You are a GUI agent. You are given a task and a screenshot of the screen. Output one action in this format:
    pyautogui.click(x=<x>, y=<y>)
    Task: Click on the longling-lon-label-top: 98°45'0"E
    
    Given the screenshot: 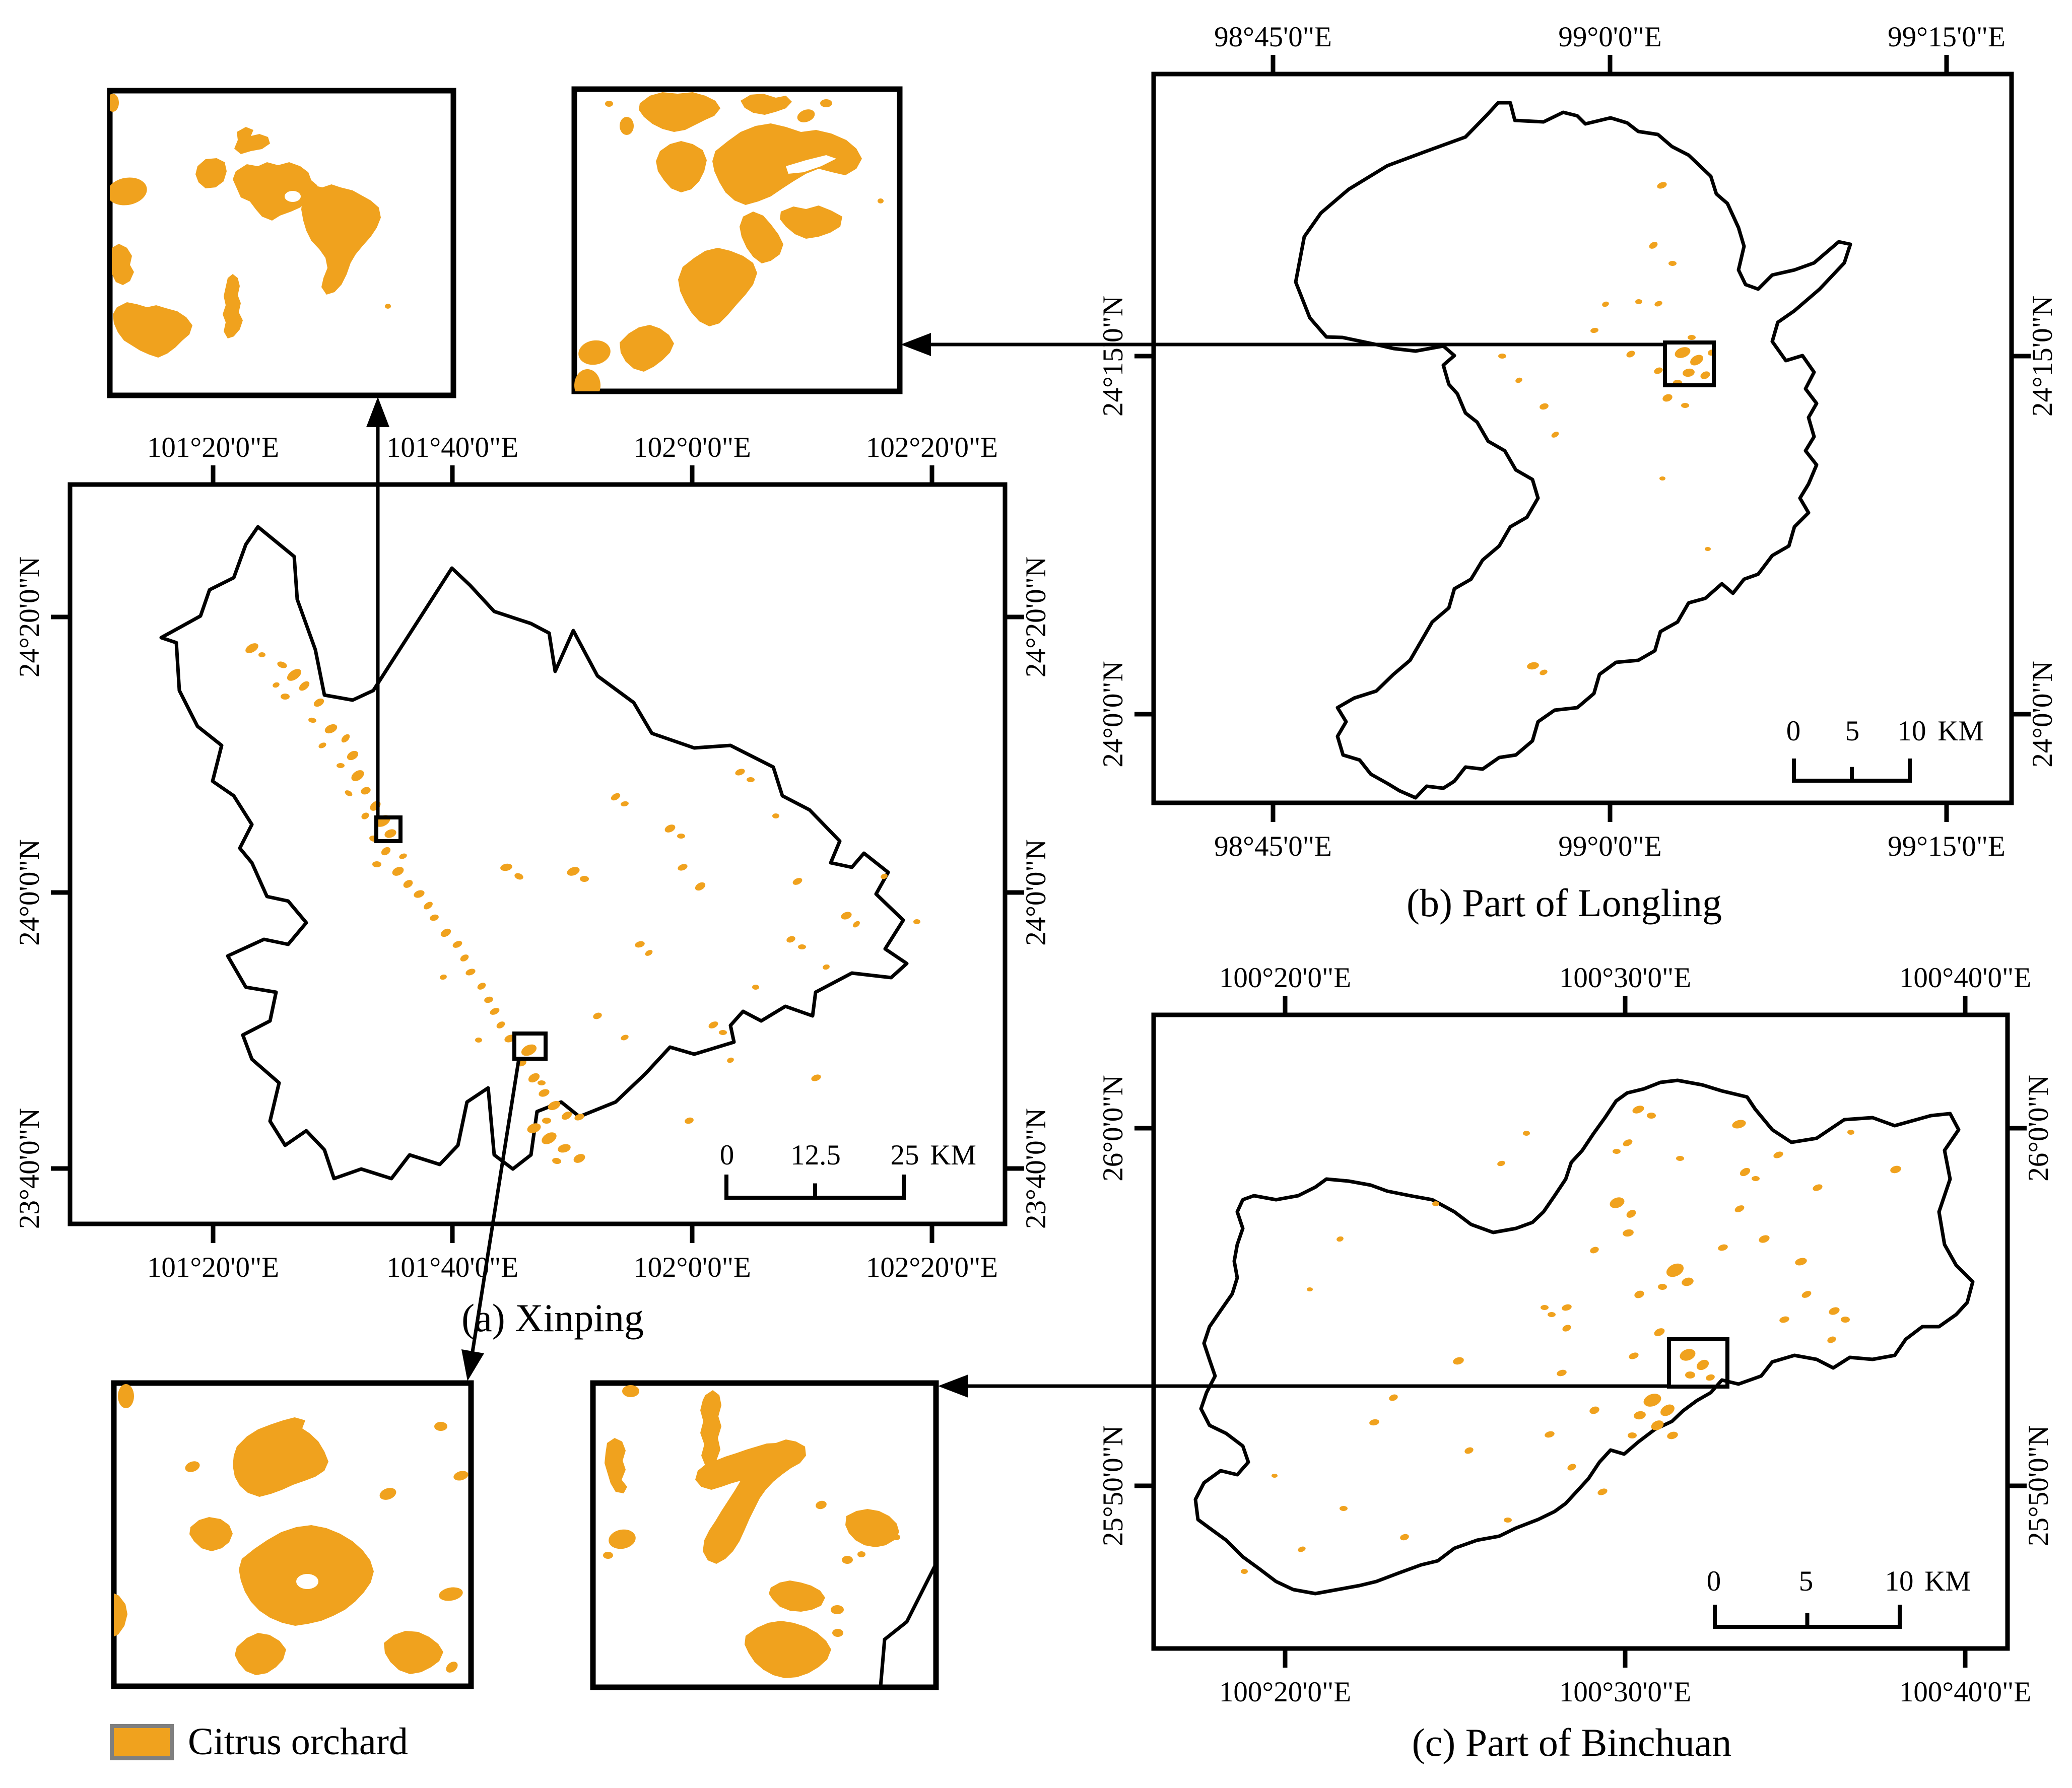 What is the action you would take?
    pyautogui.click(x=1273, y=37)
    